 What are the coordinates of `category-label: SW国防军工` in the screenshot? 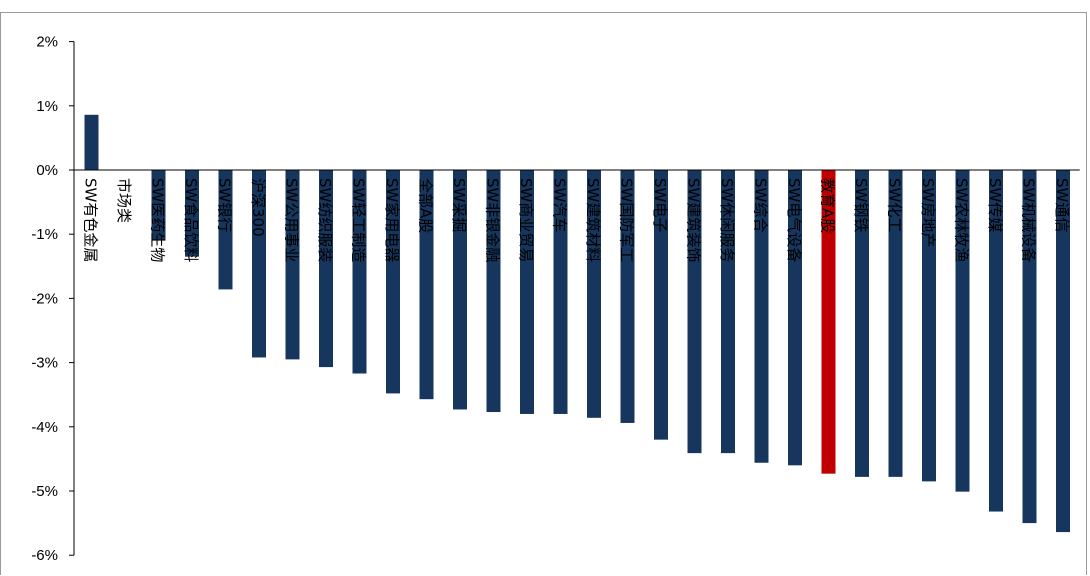 It's located at (627, 220).